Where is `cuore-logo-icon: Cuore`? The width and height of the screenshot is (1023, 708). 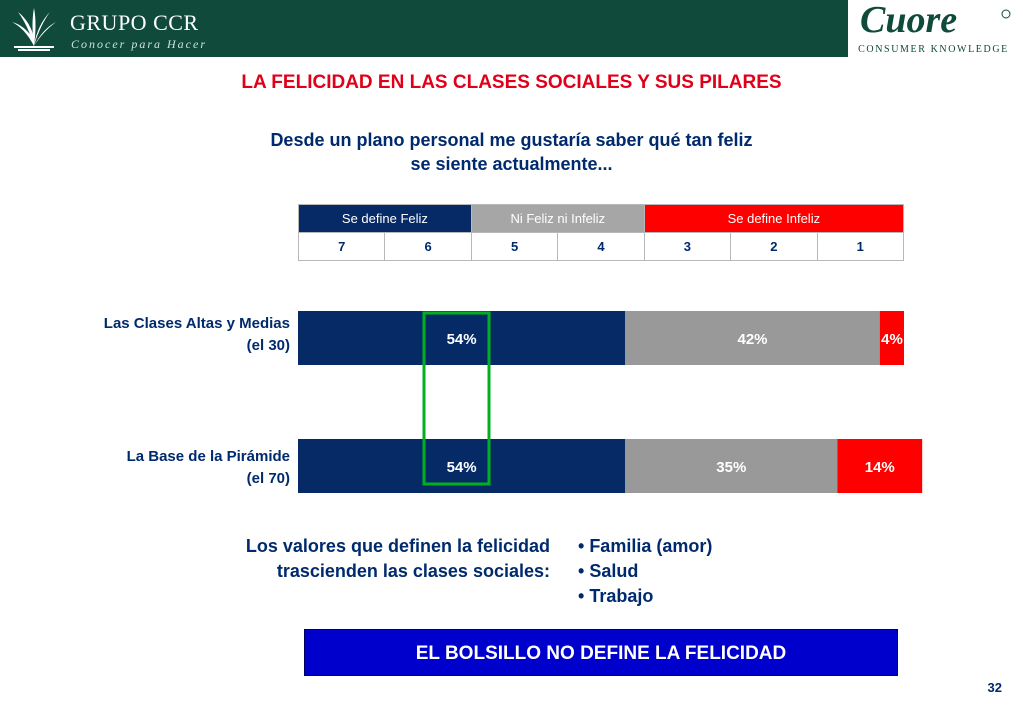 cuore-logo-icon: Cuore is located at coordinates (935, 20).